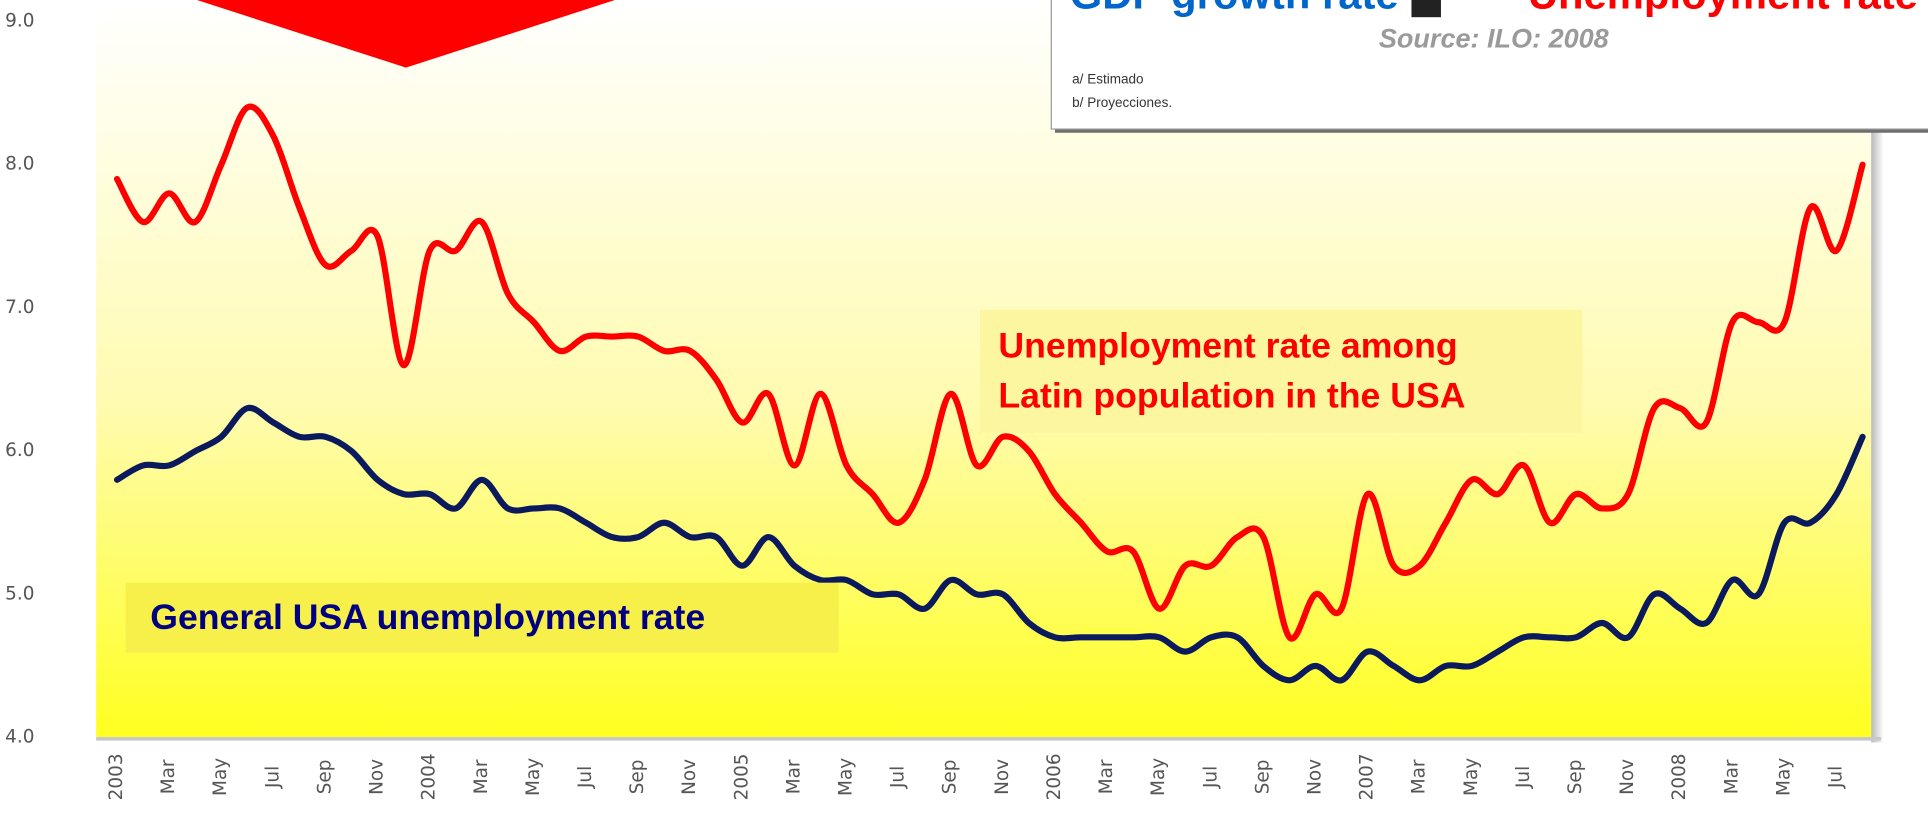  What do you see at coordinates (1122, 102) in the screenshot?
I see `note: b/ Proyecciones.` at bounding box center [1122, 102].